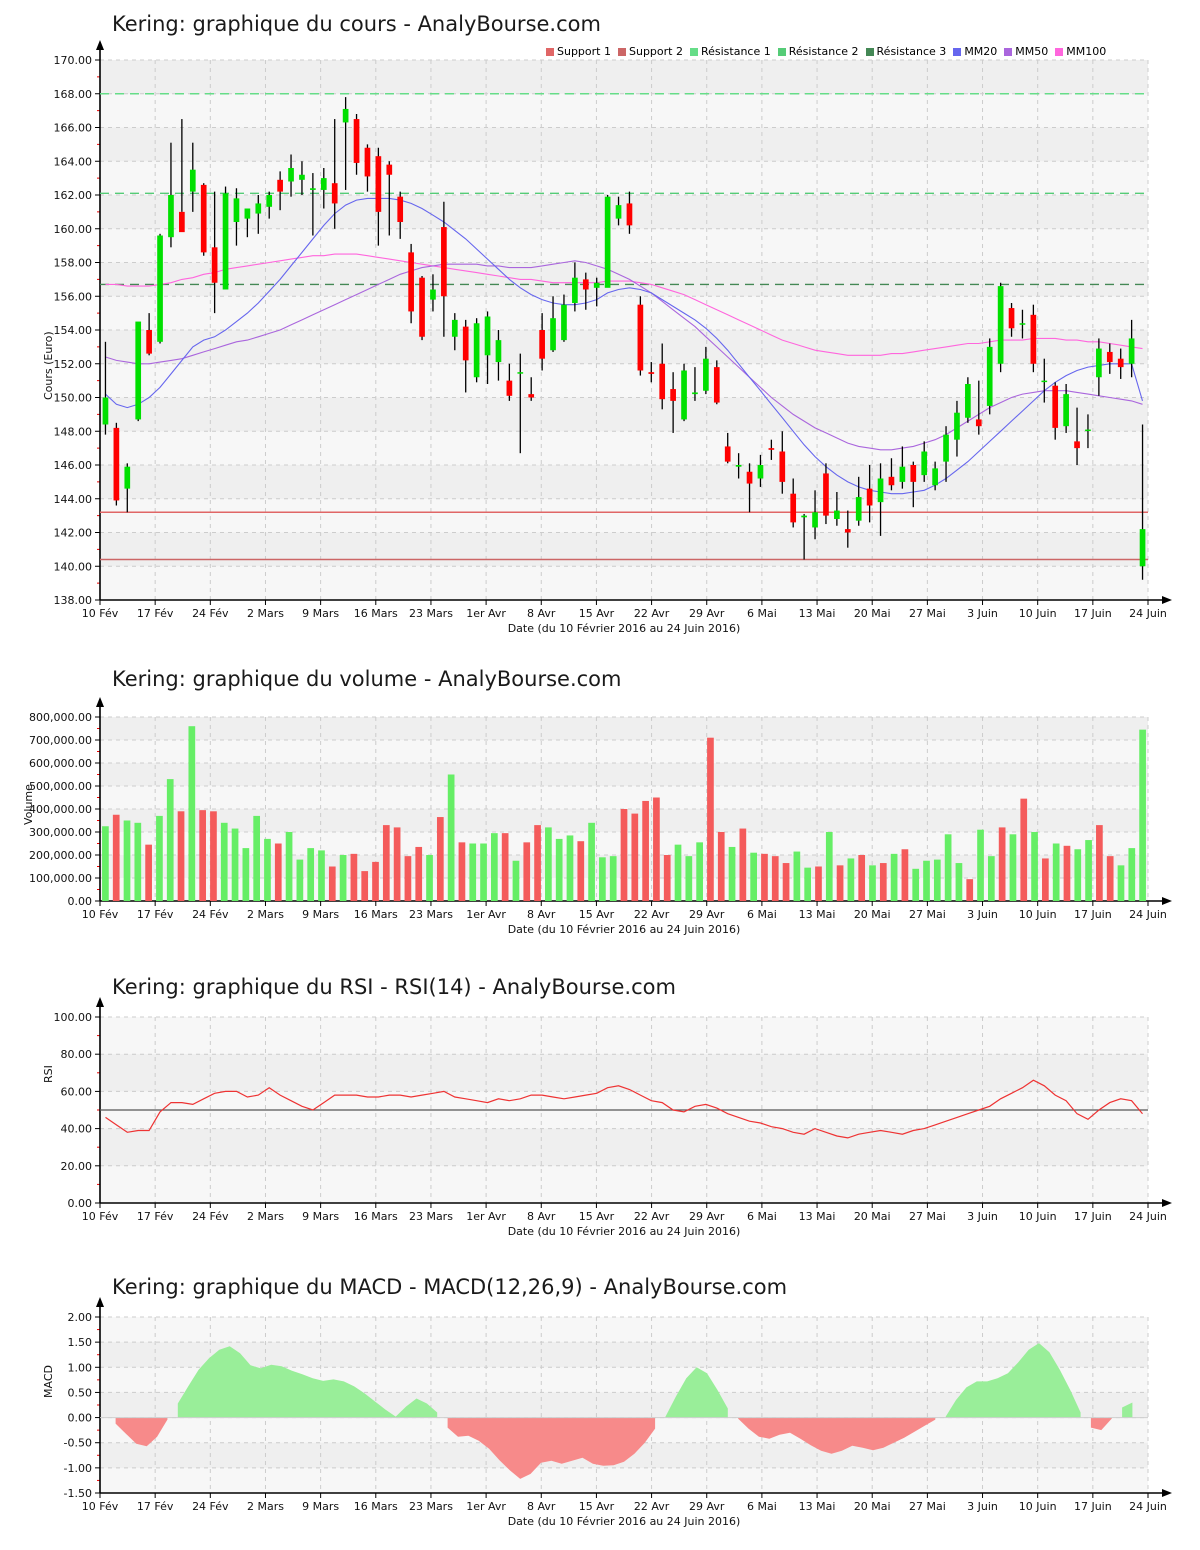 This screenshot has height=1550, width=1200. I want to click on legend-item-0: Support 1, so click(578, 51).